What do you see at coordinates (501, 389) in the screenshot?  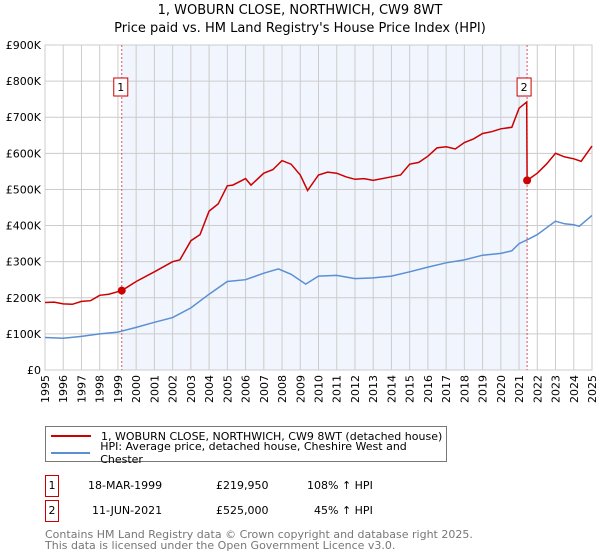 I see `x-tick-label: 2020` at bounding box center [501, 389].